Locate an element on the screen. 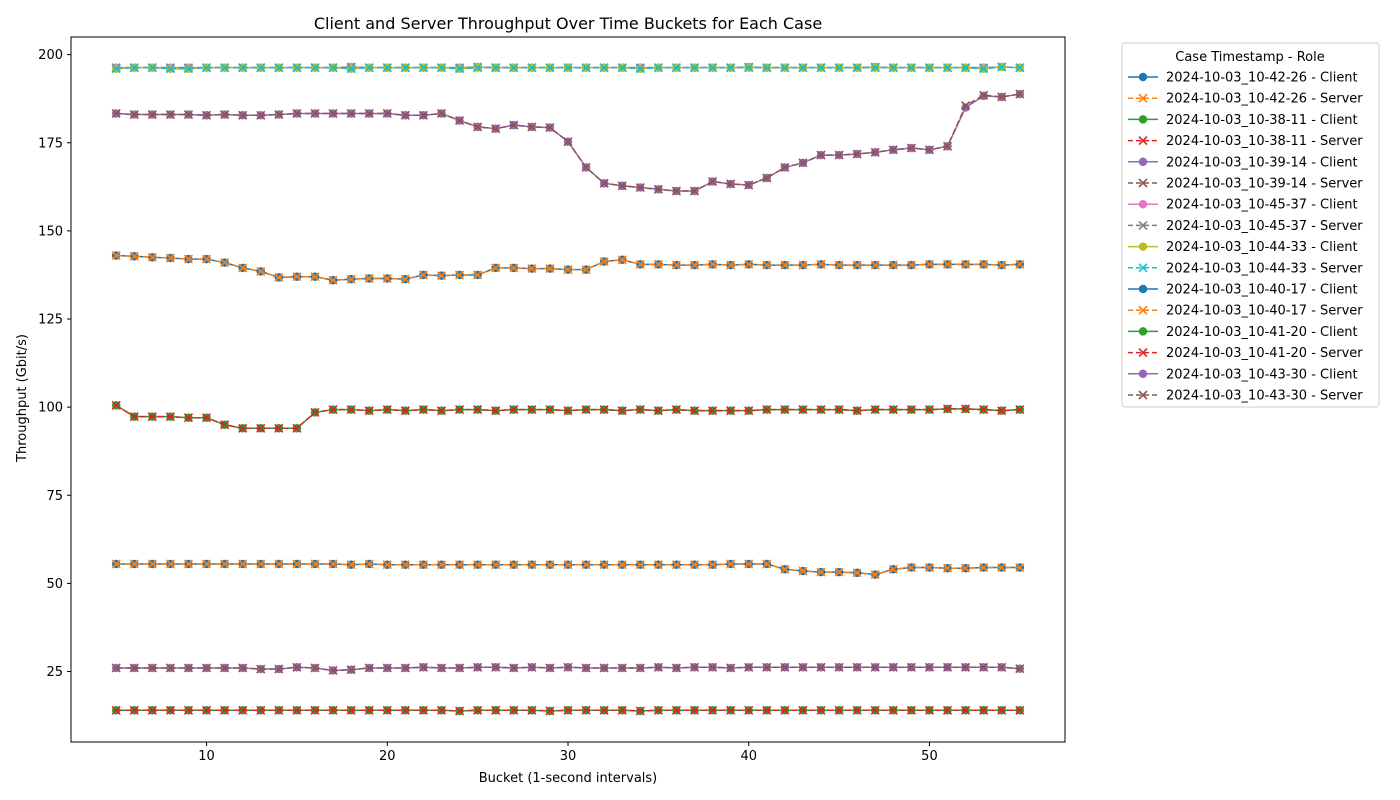 Image resolution: width=1400 pixels, height=800 pixels. y-tick-label: 50 is located at coordinates (54, 584).